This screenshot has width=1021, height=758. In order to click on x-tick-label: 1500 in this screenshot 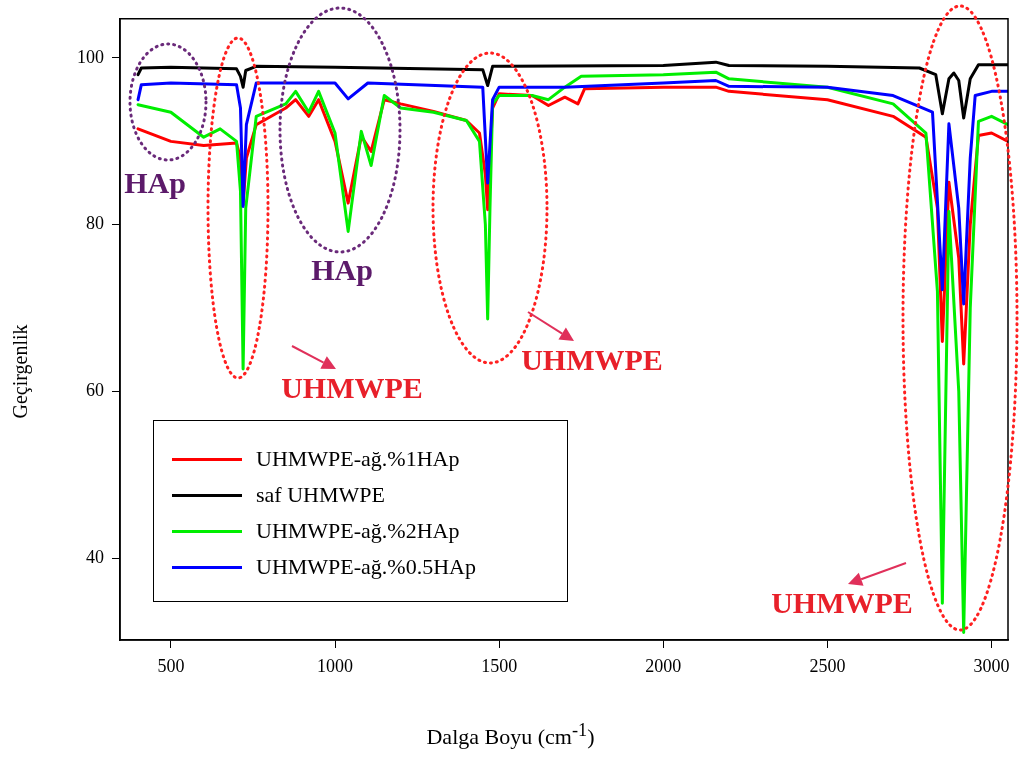, I will do `click(499, 665)`.